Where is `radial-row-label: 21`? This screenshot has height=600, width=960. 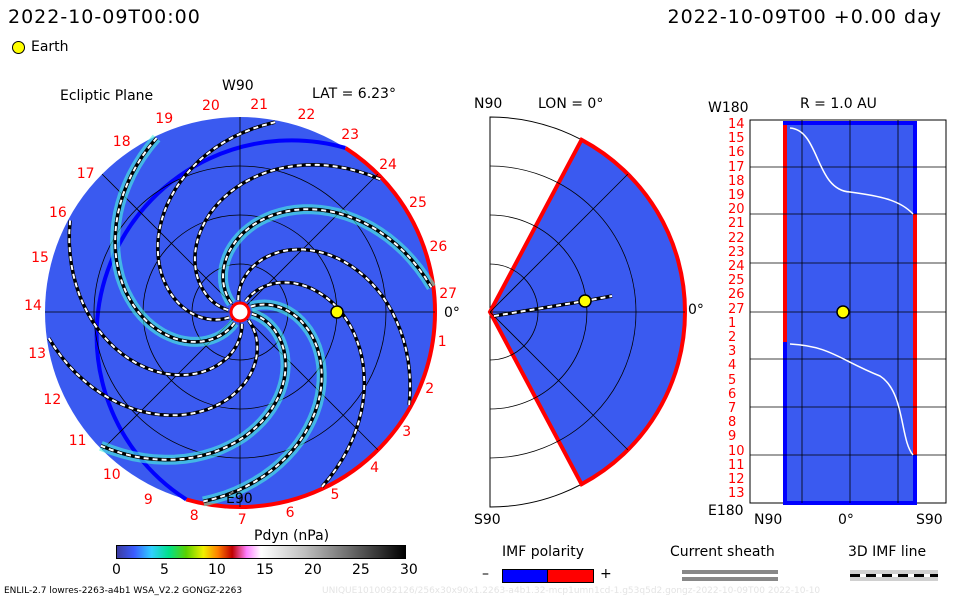
radial-row-label: 21 is located at coordinates (736, 224).